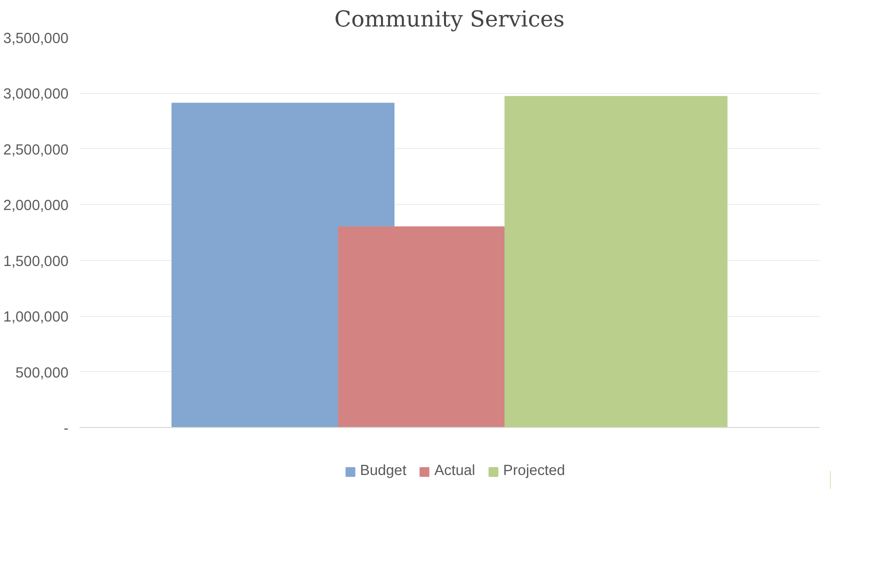 This screenshot has width=889, height=567. Describe the element at coordinates (35, 39) in the screenshot. I see `y-tick-label: 3,500,000` at that location.